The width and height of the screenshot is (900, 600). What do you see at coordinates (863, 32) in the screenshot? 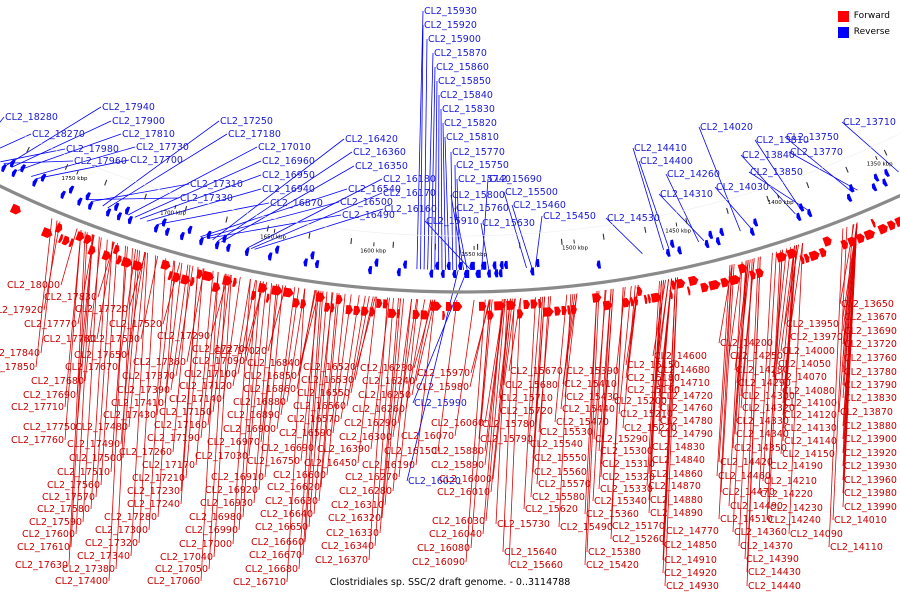
I see `legend-entry-reverse: Reverse` at bounding box center [863, 32].